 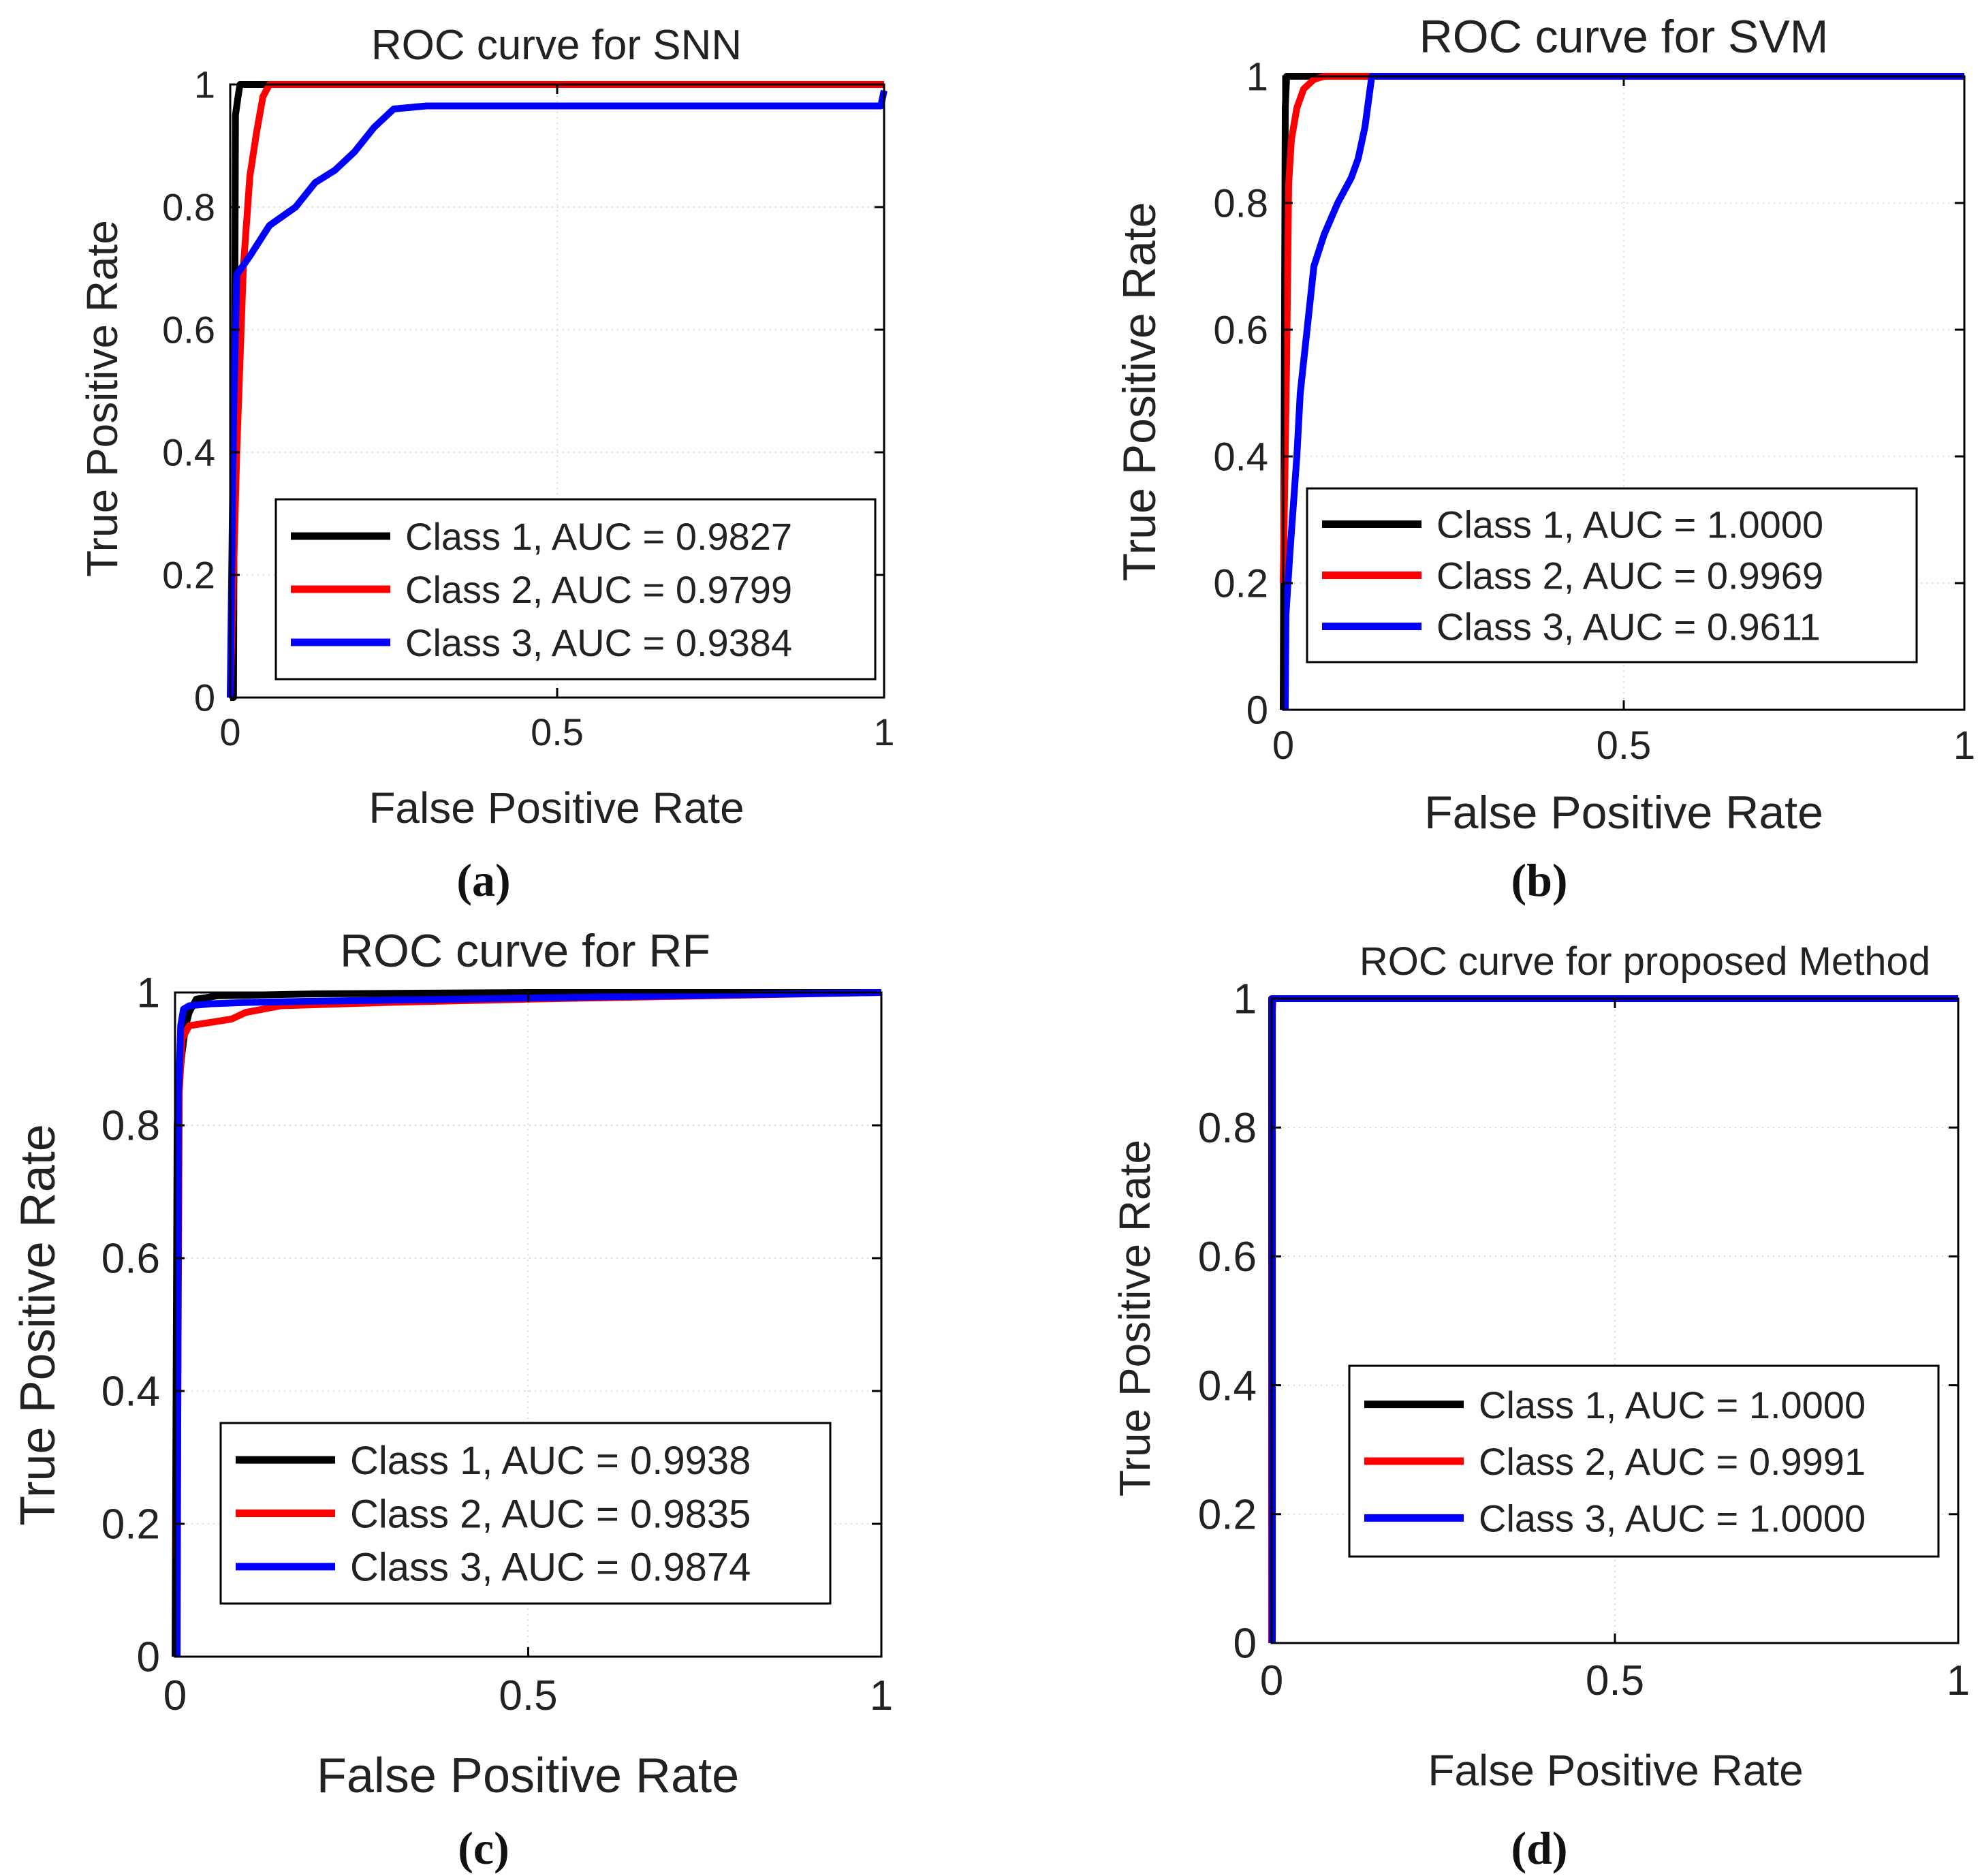 I want to click on chart-title: ROC curve for SVM, so click(x=1624, y=37).